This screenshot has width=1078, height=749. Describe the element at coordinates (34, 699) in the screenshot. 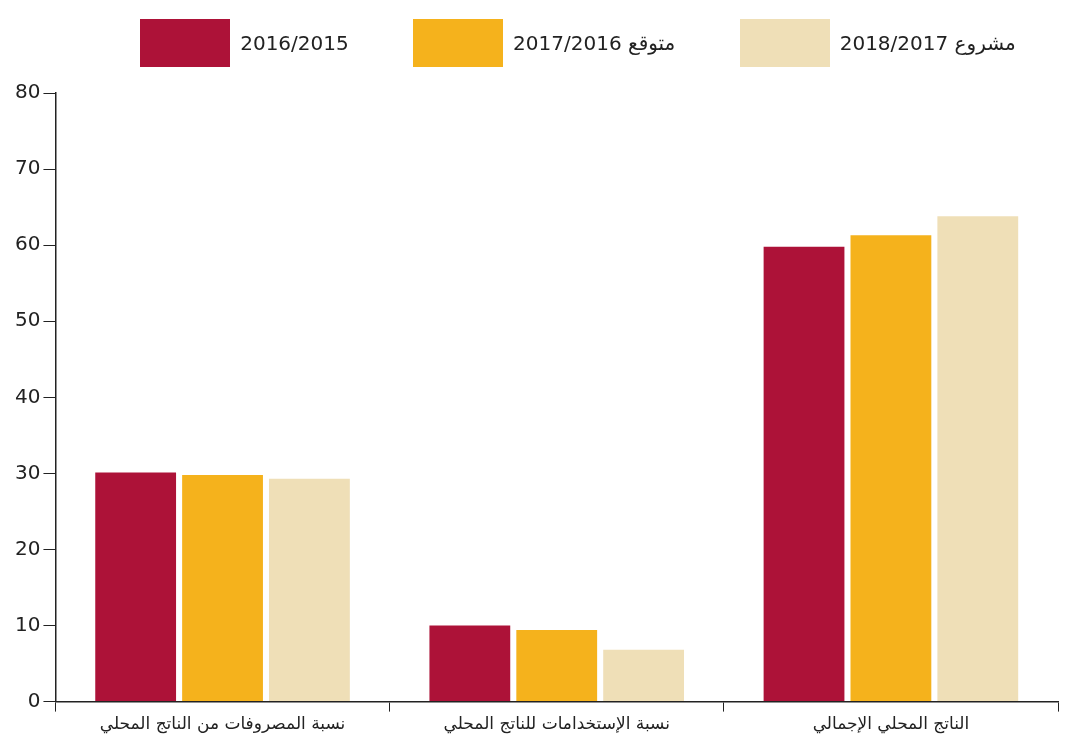

I see `y-tick-label: 0` at that location.